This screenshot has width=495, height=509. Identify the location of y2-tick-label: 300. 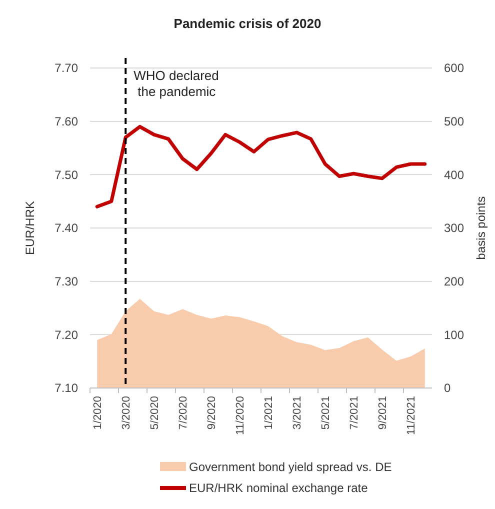
(454, 228).